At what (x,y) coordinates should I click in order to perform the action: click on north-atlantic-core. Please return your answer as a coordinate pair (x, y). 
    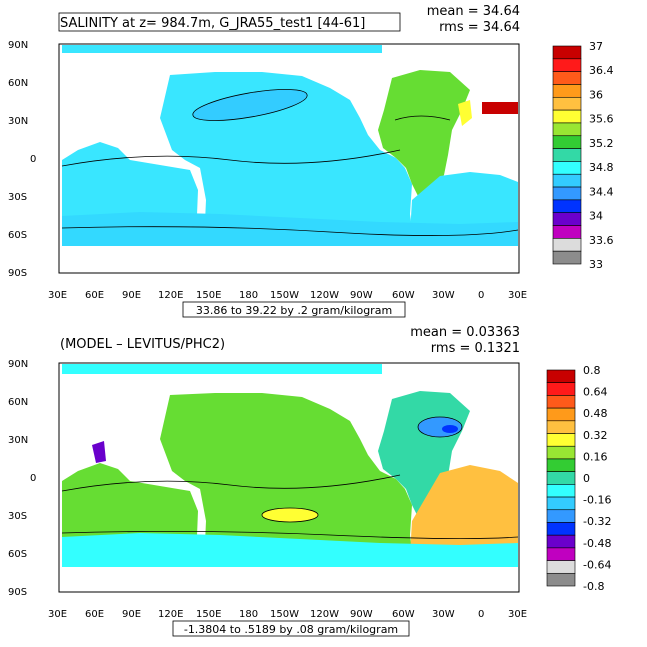
    Looking at the image, I should click on (450, 429).